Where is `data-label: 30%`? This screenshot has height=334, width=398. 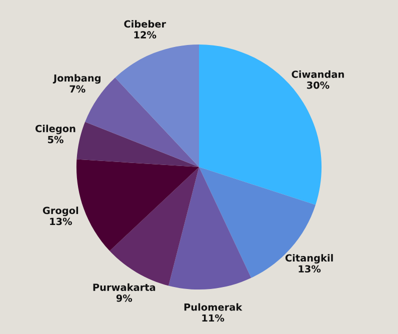
data-label: 30% is located at coordinates (318, 85).